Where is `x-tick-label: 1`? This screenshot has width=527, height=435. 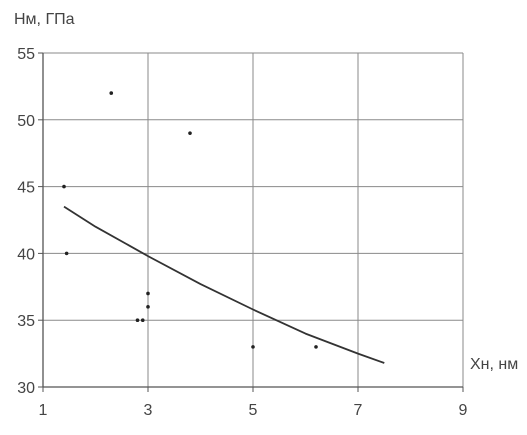 x-tick-label: 1 is located at coordinates (43, 410).